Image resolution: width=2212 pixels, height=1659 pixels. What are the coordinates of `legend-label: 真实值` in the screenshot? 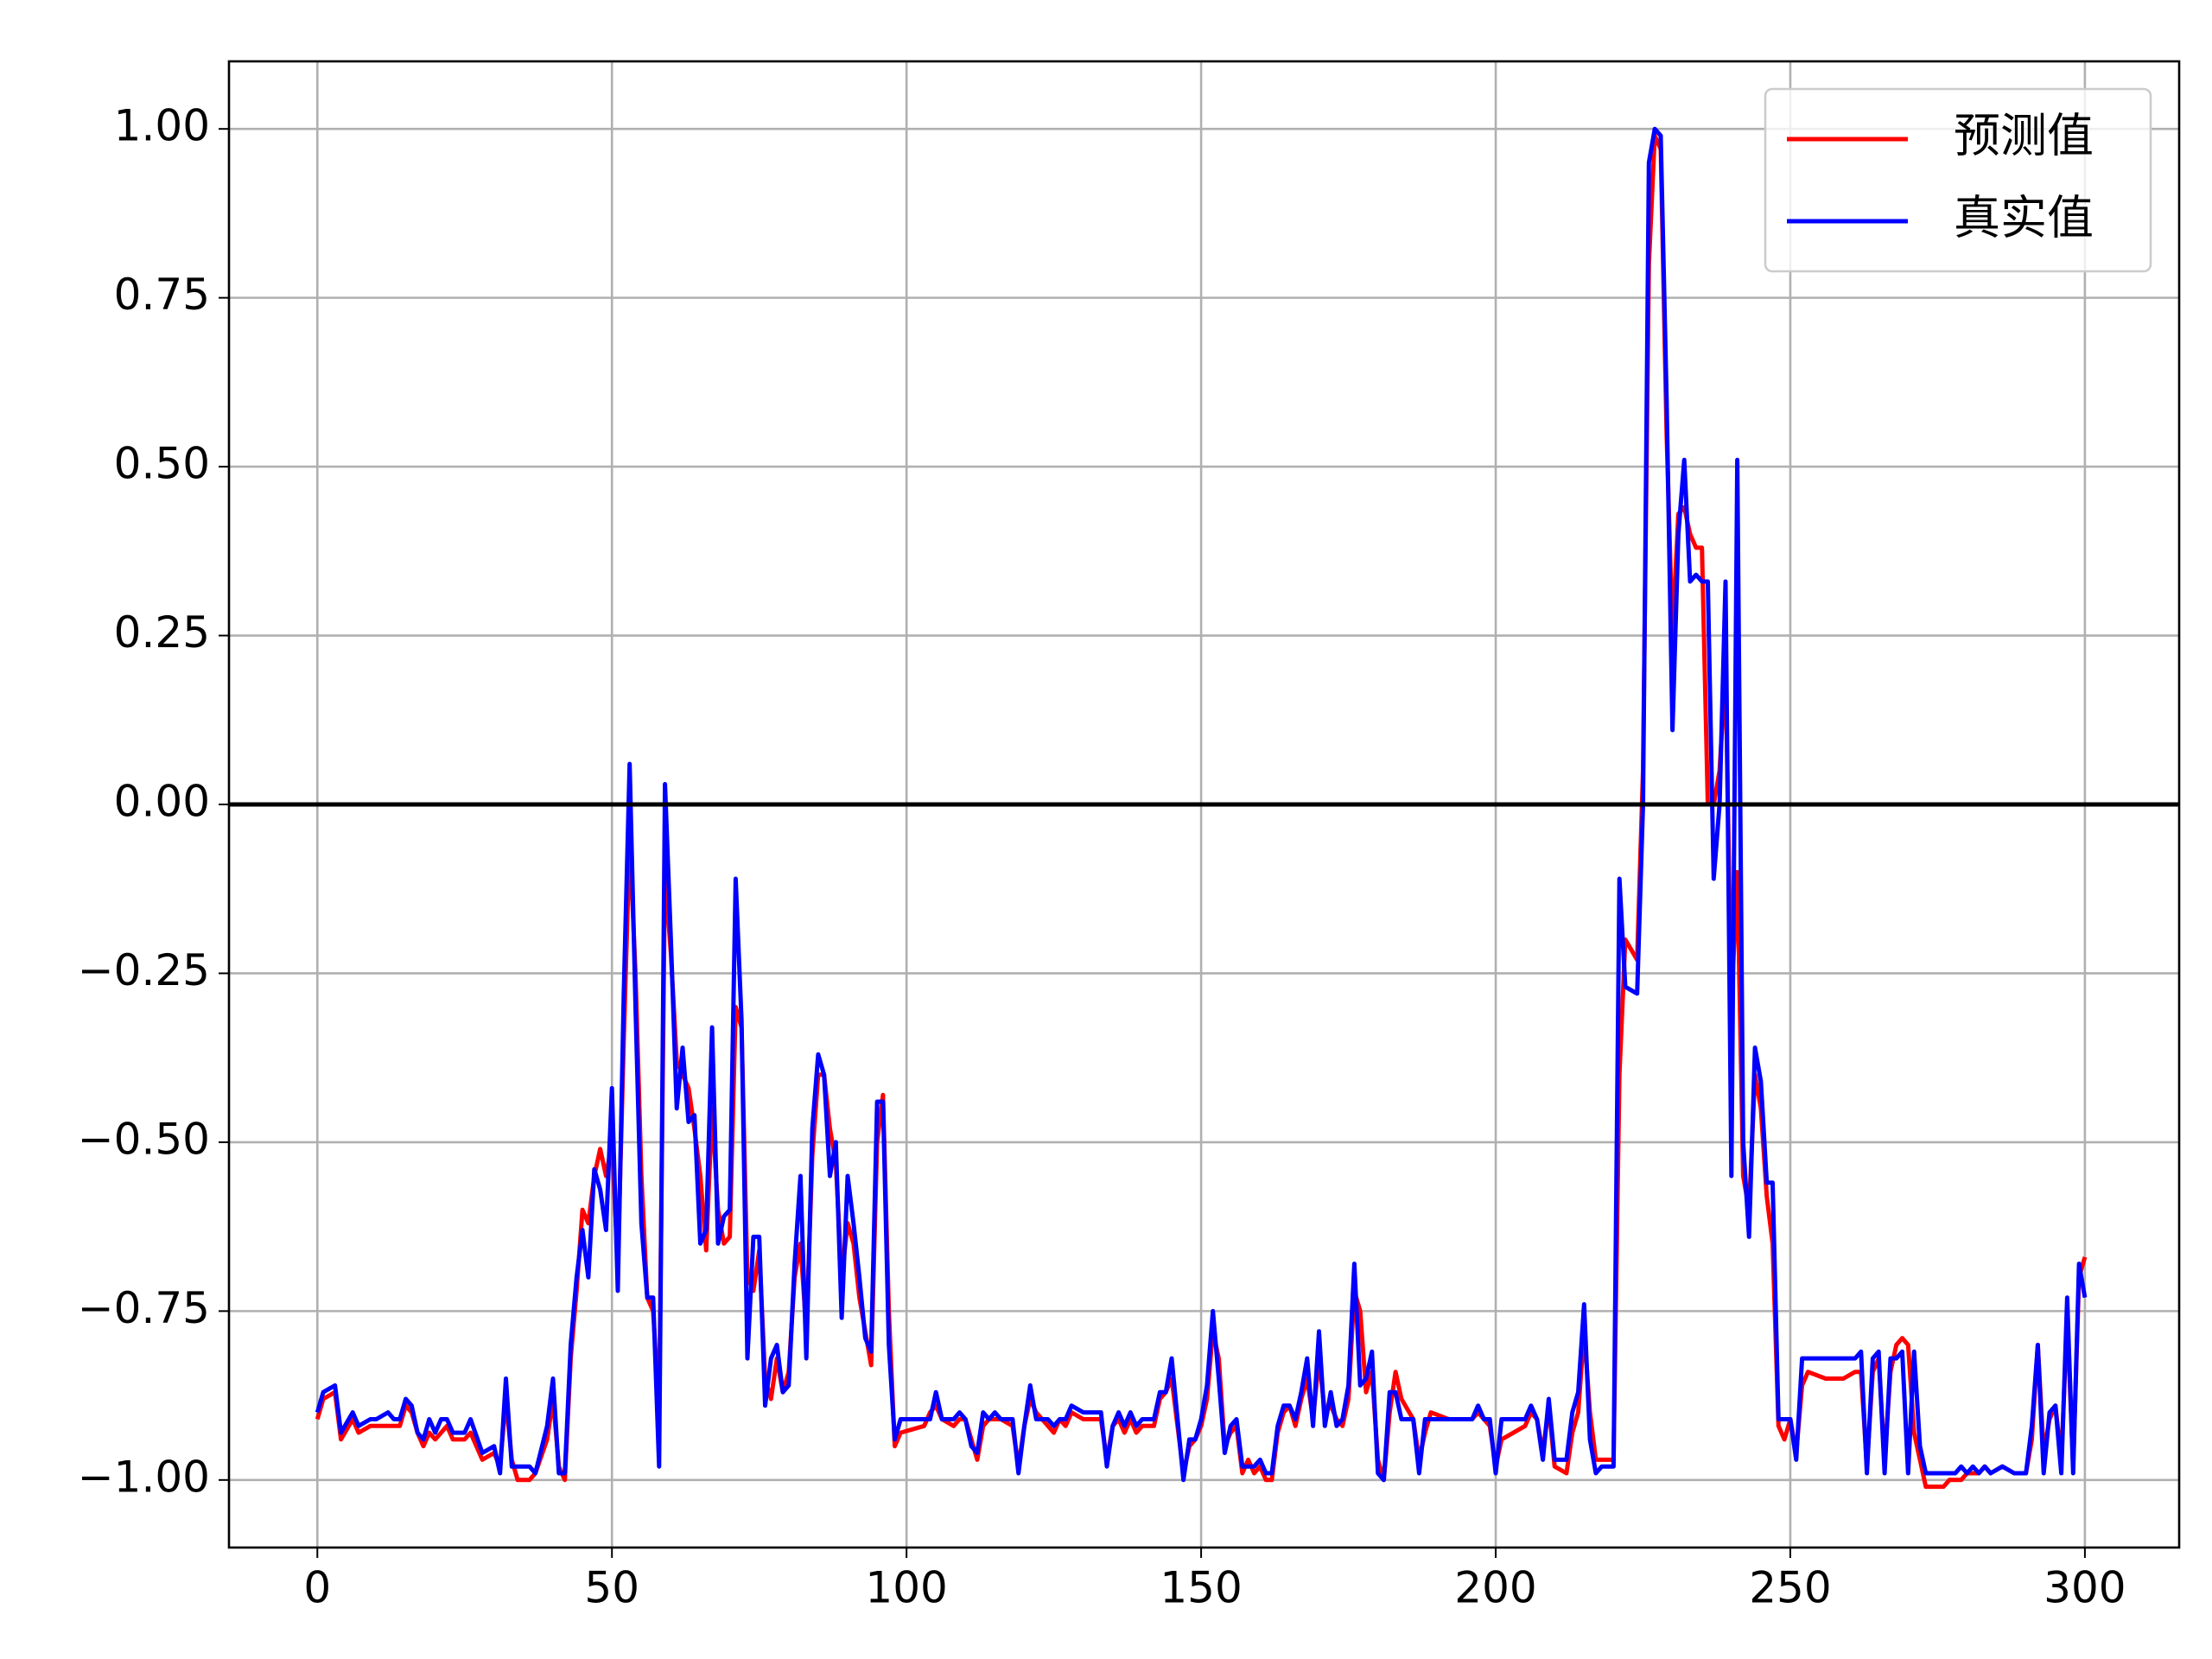 It's located at (2024, 218).